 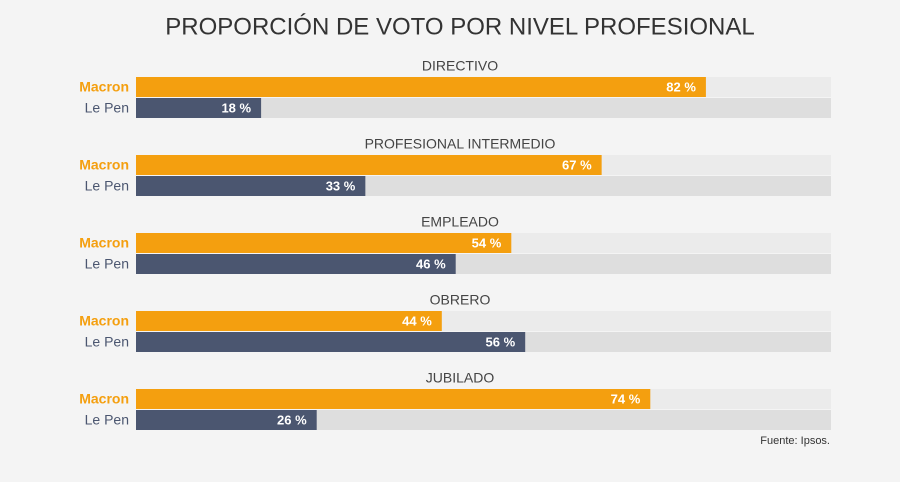 I want to click on value-label: 74 %, so click(x=626, y=398).